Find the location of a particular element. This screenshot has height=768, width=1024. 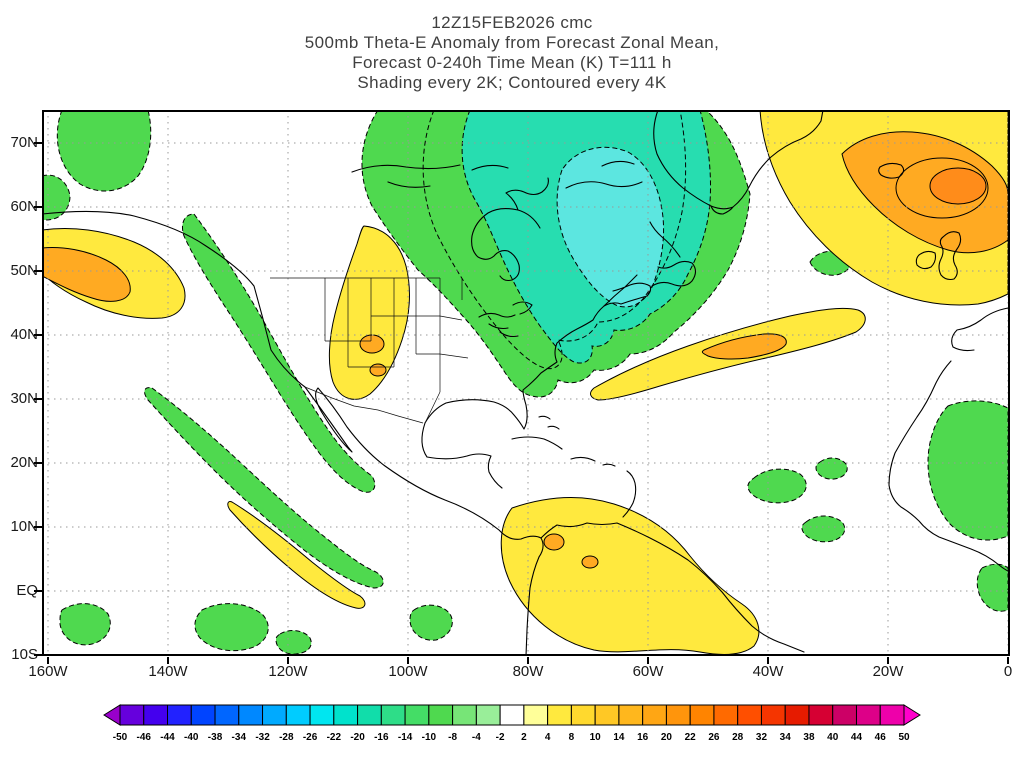

colorbar-tick-label: 38 is located at coordinates (809, 737).